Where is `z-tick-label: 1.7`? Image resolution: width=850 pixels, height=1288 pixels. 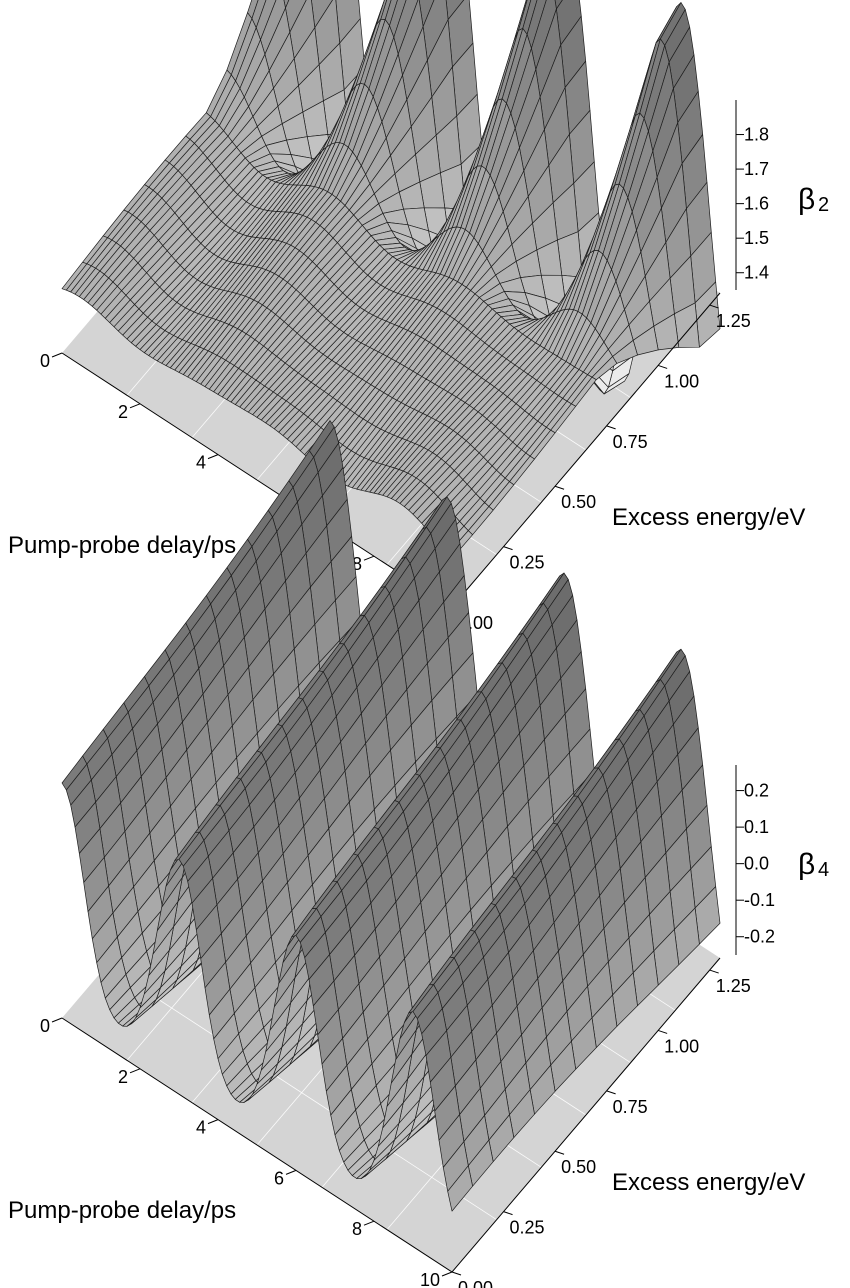
z-tick-label: 1.7 is located at coordinates (756, 169).